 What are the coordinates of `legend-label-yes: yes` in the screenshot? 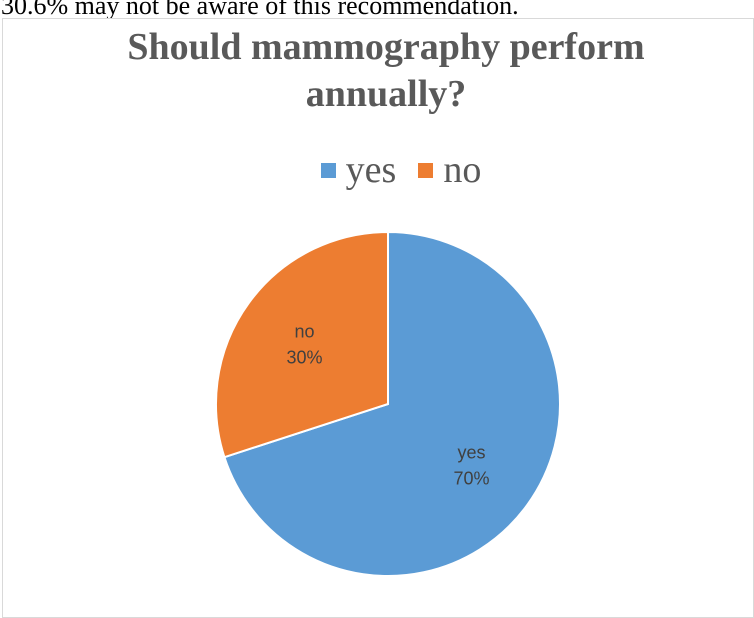 It's located at (371, 170).